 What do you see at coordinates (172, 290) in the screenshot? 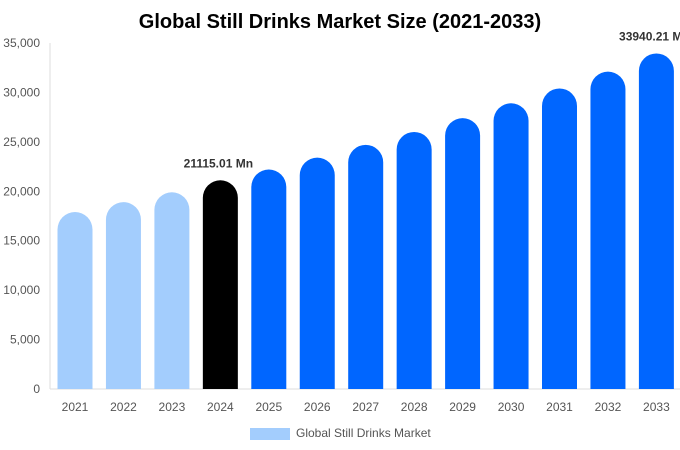
I see `bar-2023` at bounding box center [172, 290].